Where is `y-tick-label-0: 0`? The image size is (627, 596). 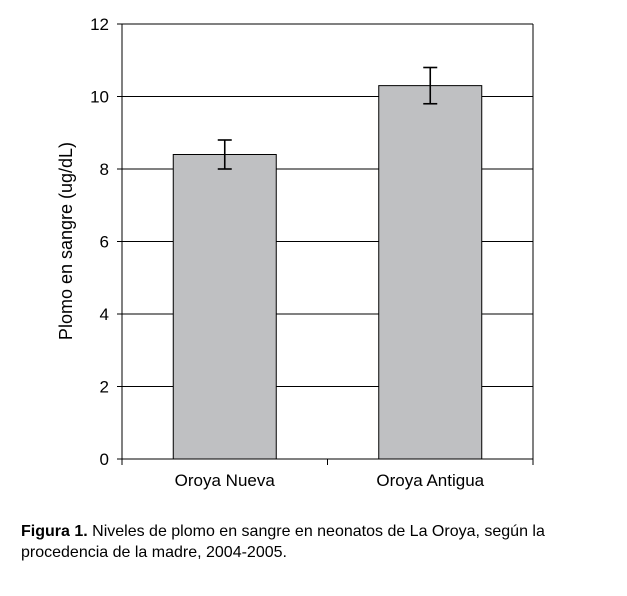 y-tick-label-0: 0 is located at coordinates (104, 459).